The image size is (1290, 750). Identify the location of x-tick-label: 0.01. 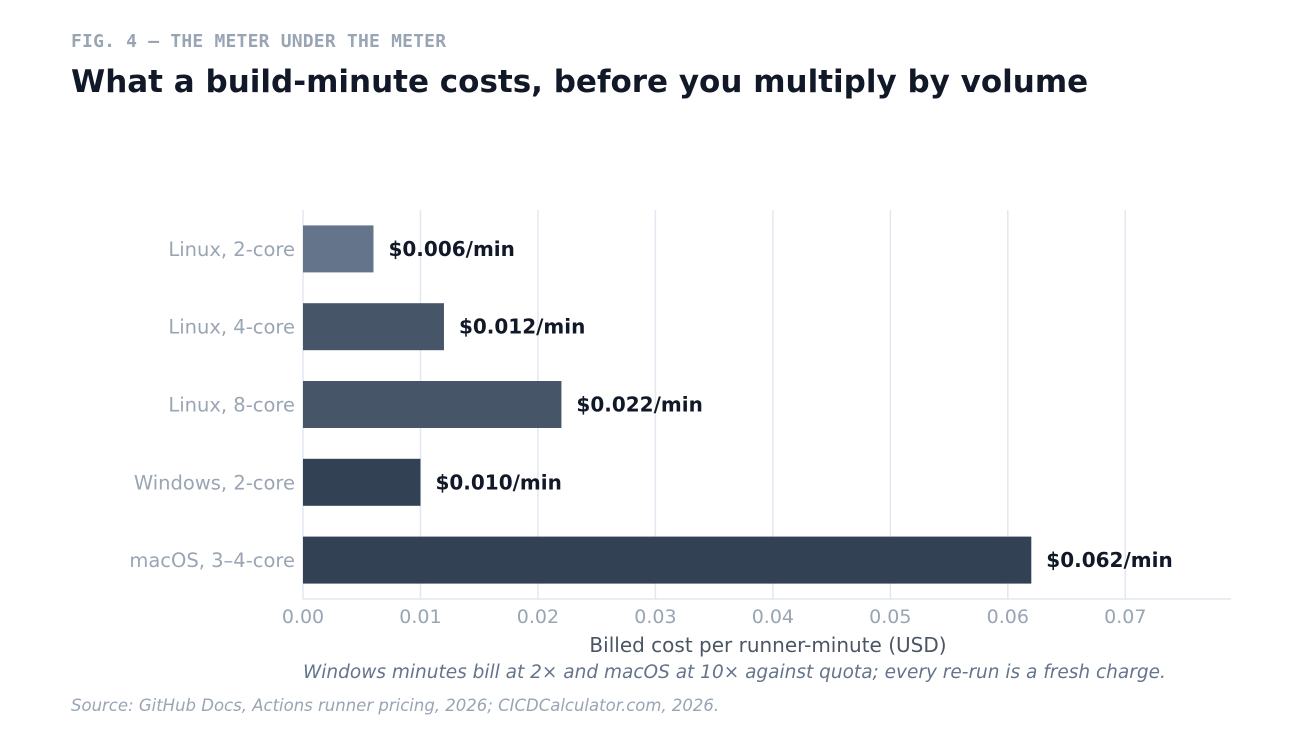
(420, 617).